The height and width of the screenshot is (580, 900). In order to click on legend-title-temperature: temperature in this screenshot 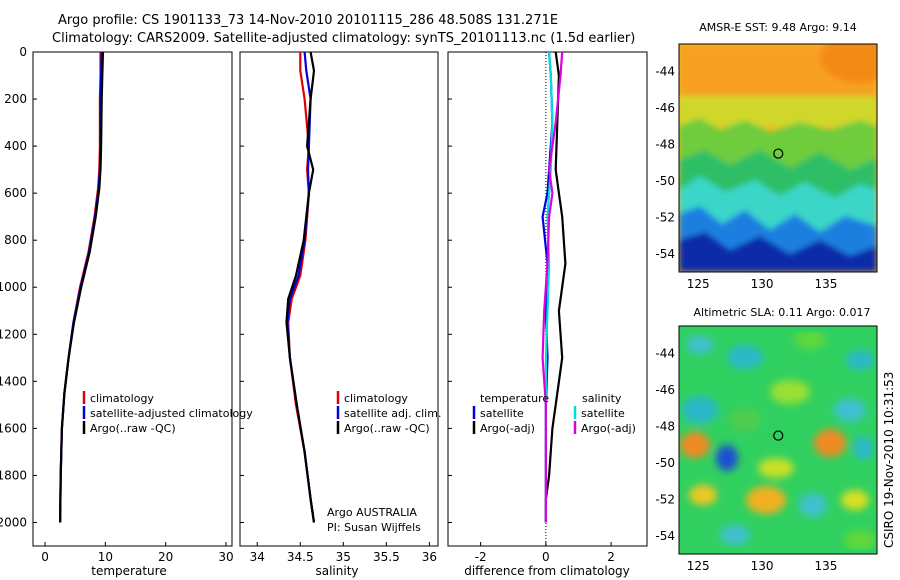, I will do `click(514, 398)`.